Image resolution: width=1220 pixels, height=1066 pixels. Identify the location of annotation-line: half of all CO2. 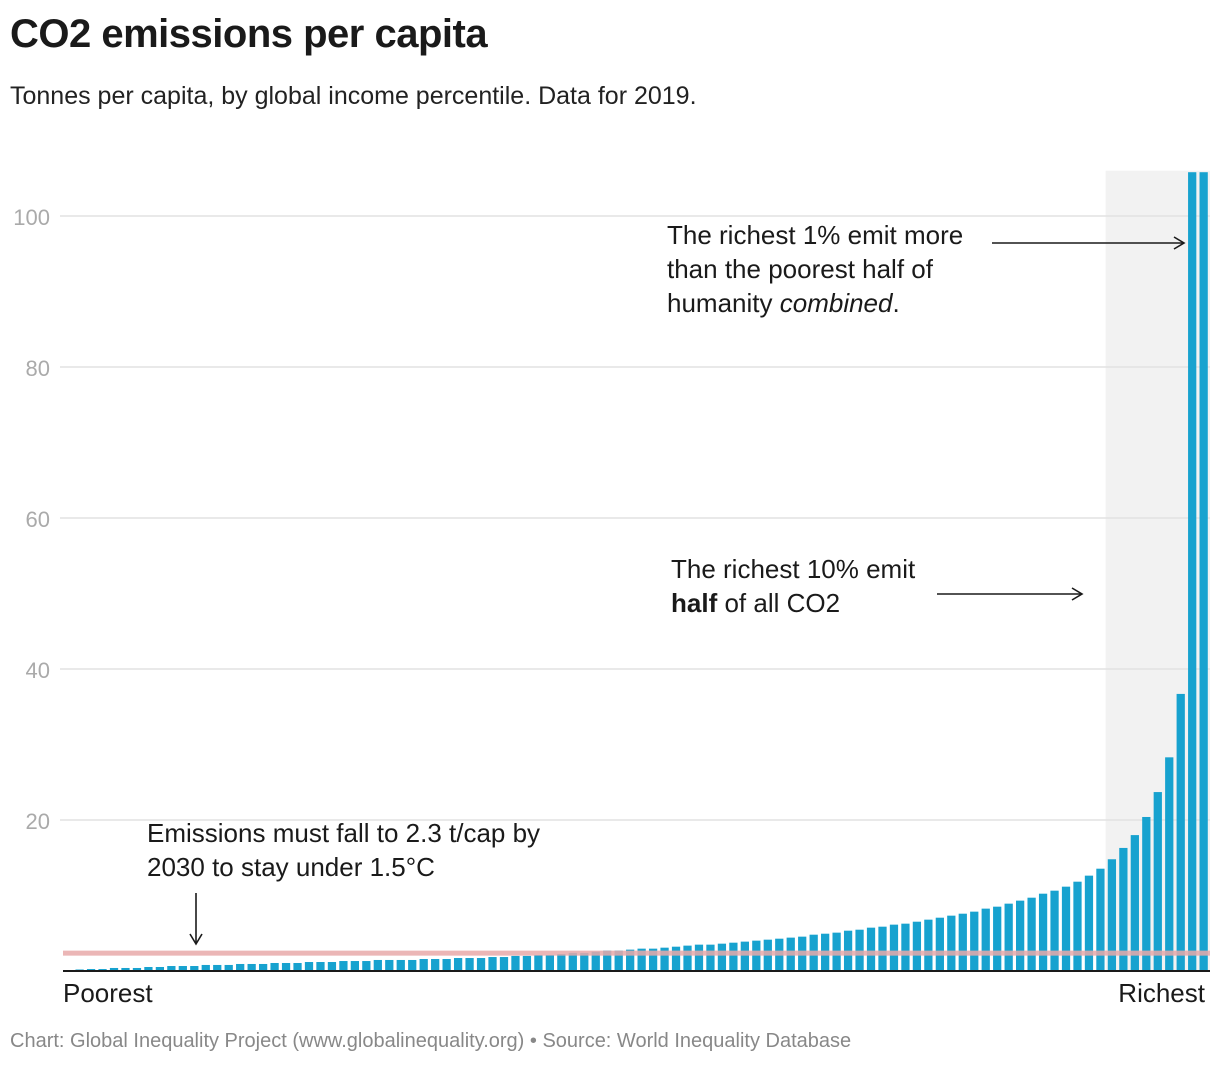
(793, 603).